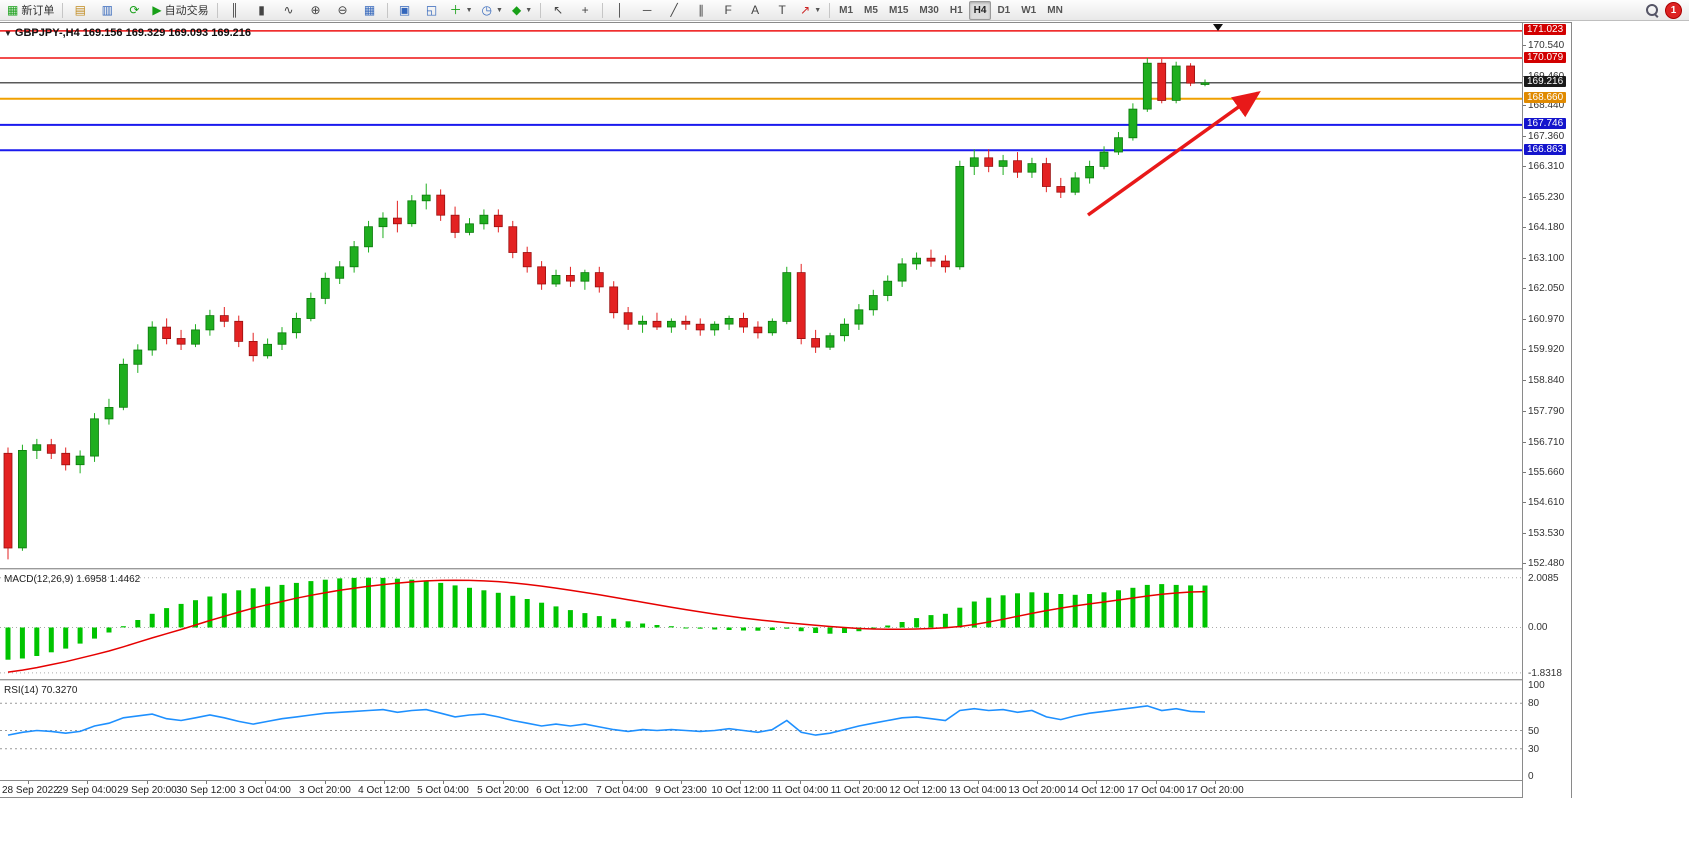 The width and height of the screenshot is (1689, 859). What do you see at coordinates (1652, 10) in the screenshot?
I see `search-icon` at bounding box center [1652, 10].